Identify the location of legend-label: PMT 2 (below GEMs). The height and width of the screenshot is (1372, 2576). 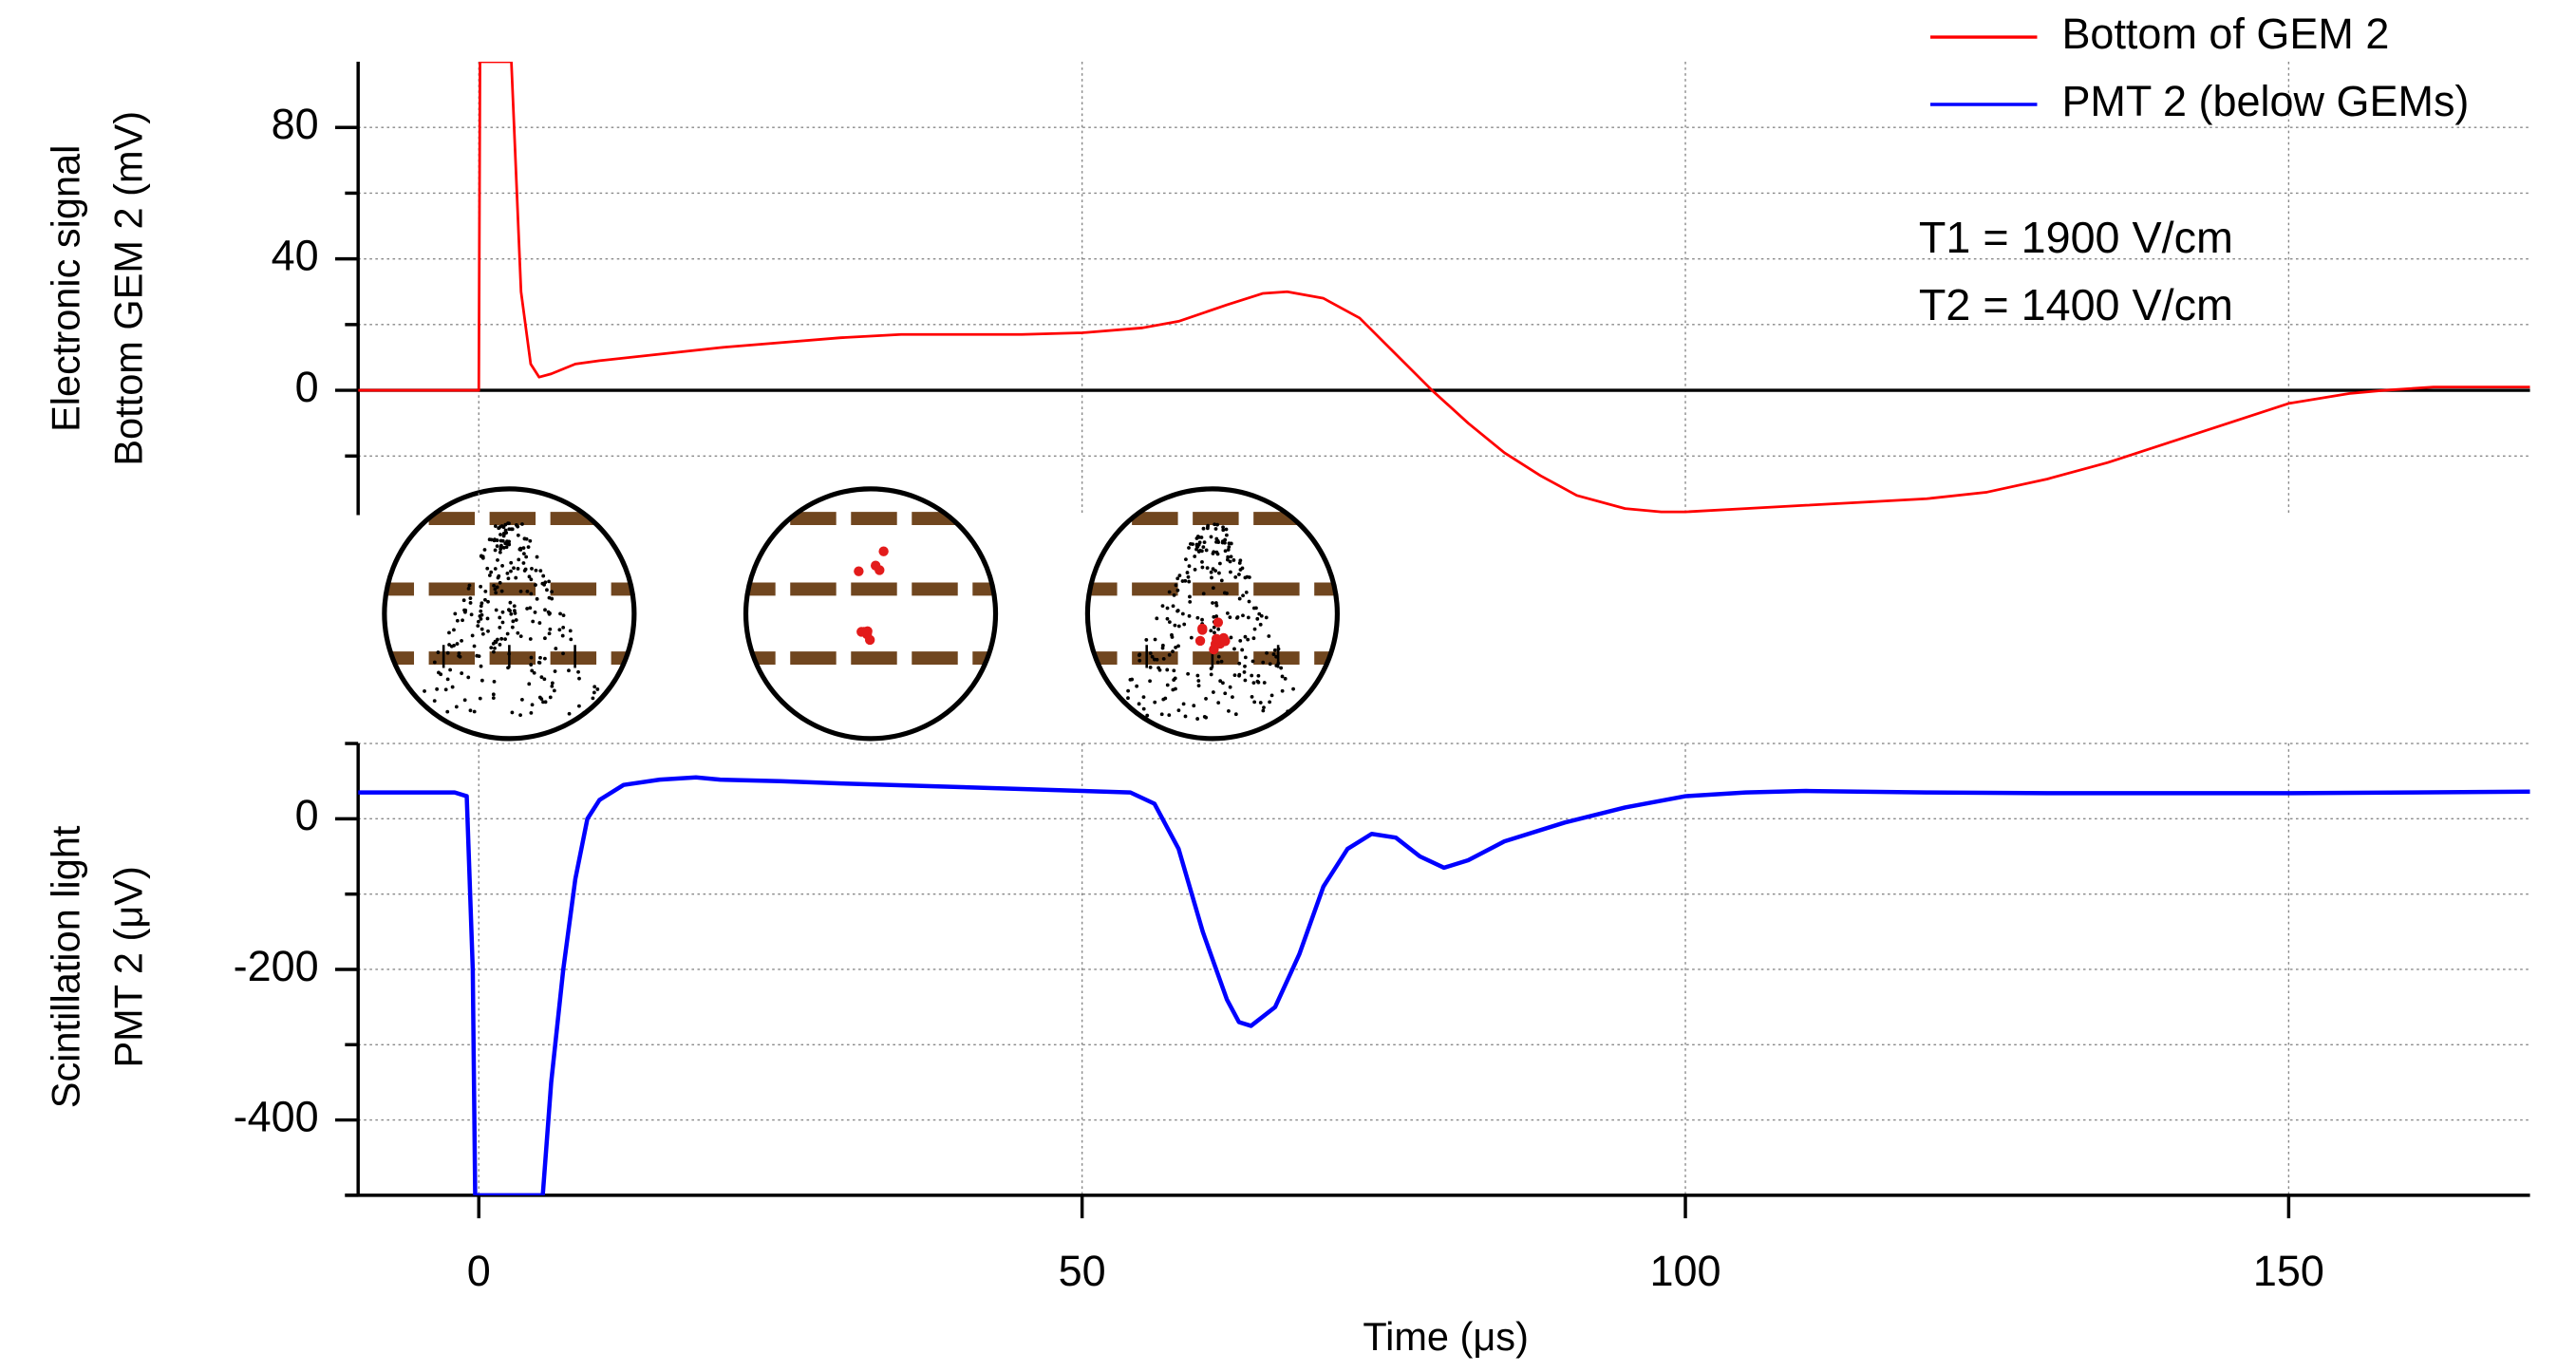
(2265, 101).